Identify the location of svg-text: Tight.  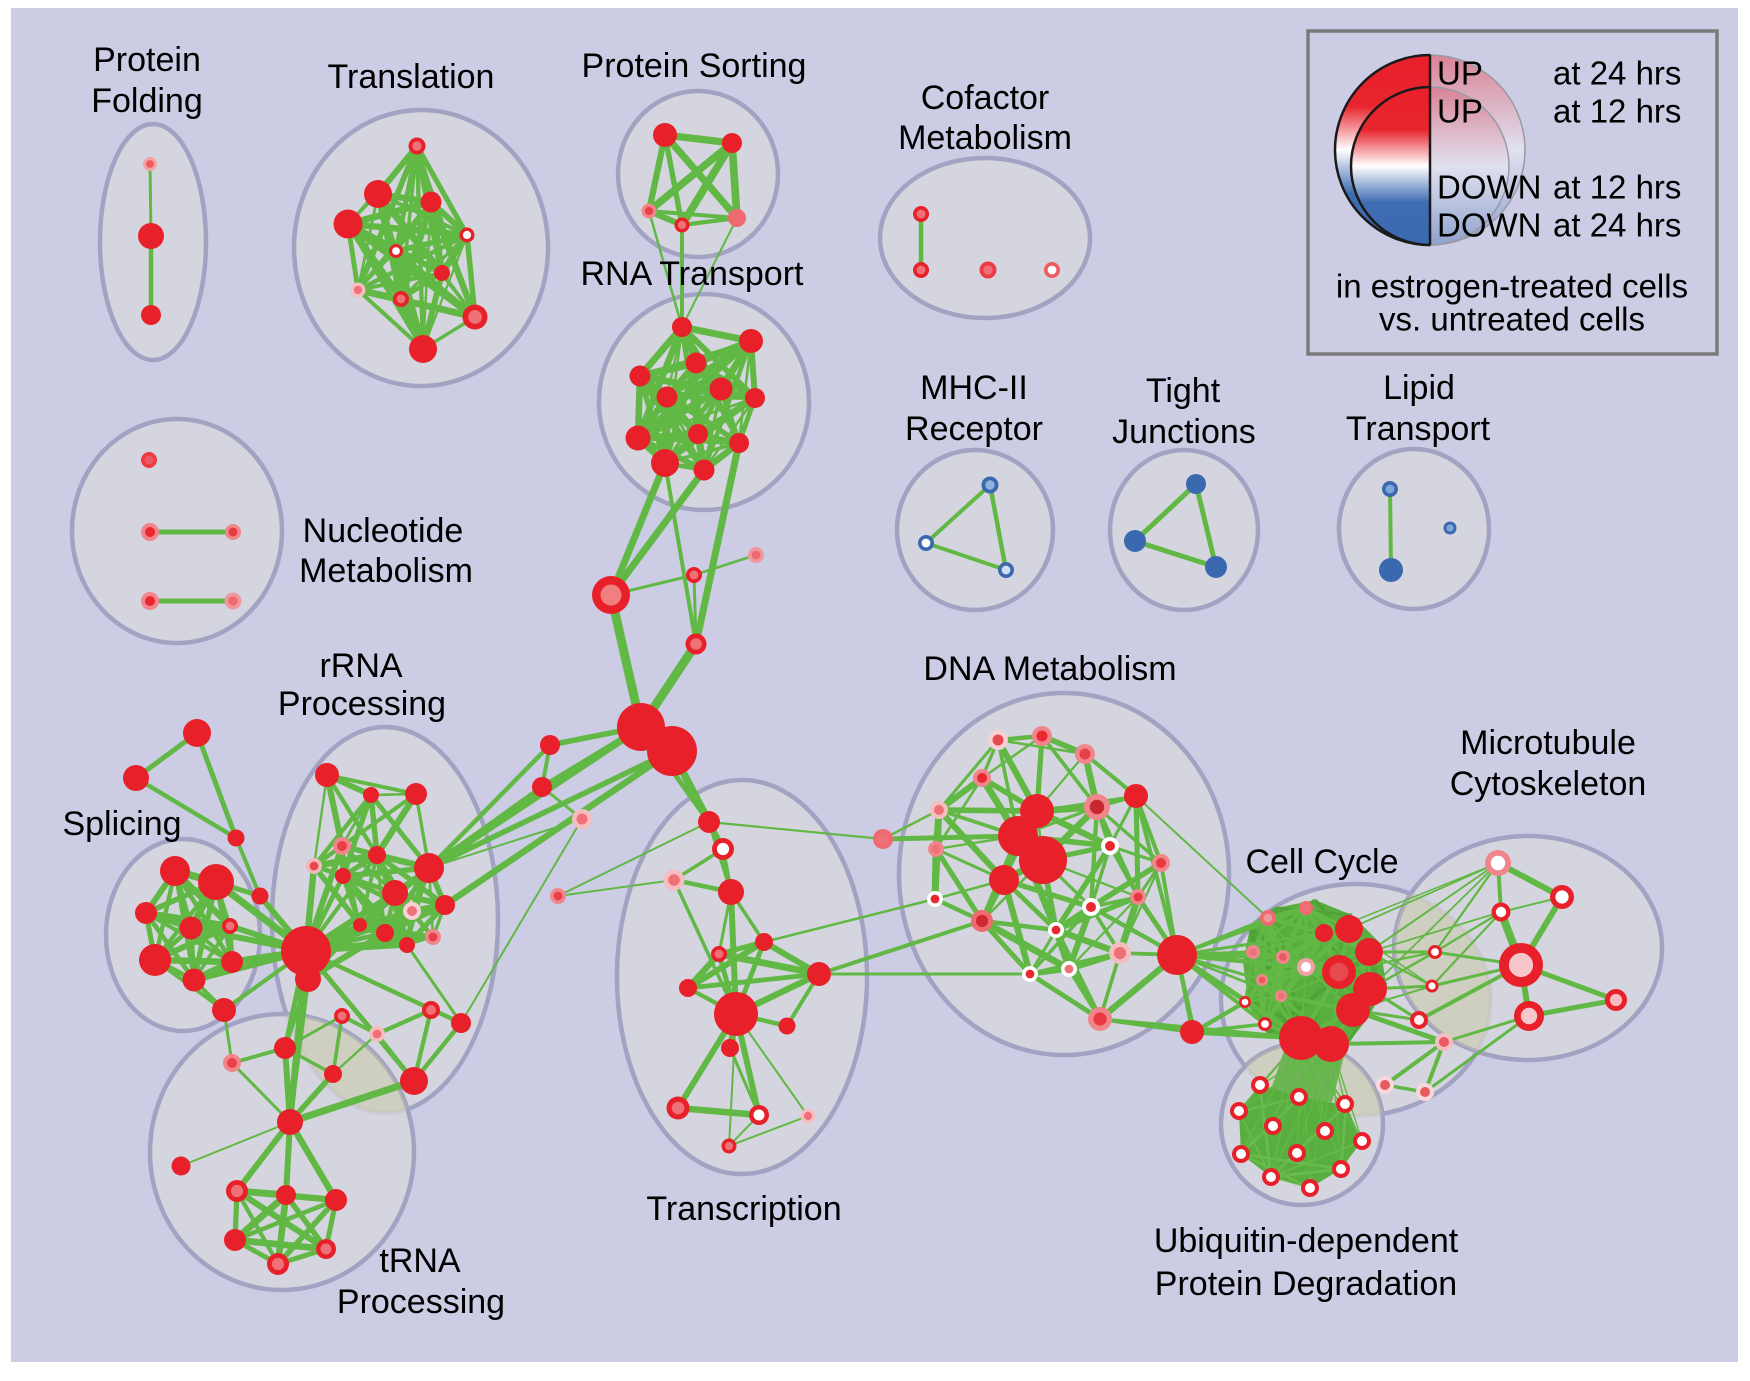
(1183, 391).